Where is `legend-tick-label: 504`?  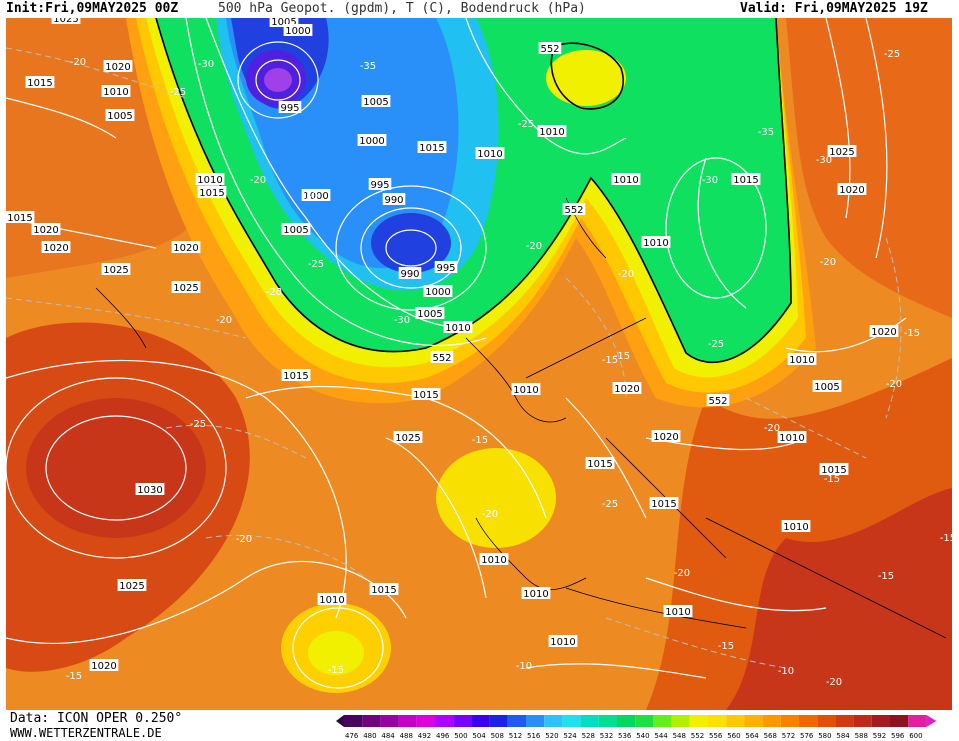 legend-tick-label: 504 is located at coordinates (479, 736).